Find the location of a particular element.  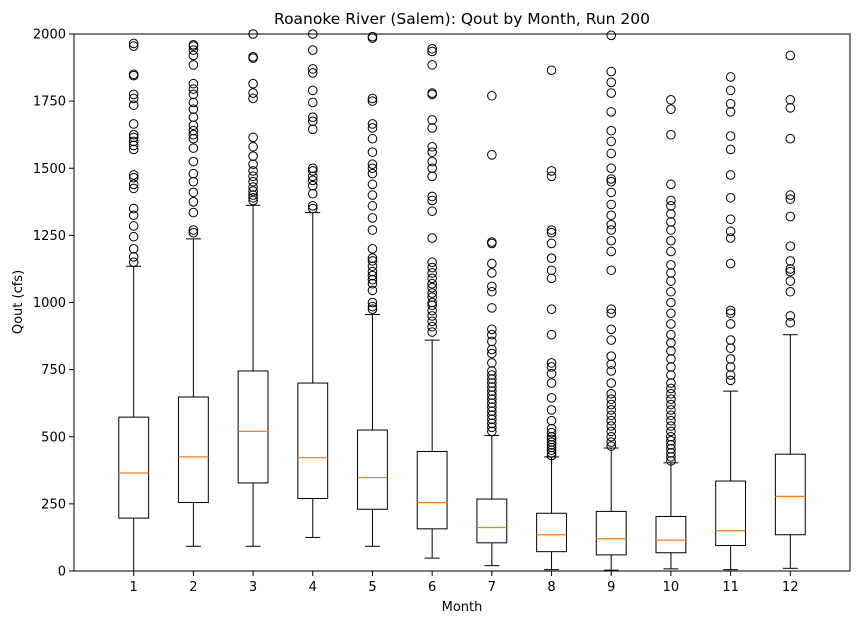

x-tick-label: 8 is located at coordinates (551, 587).